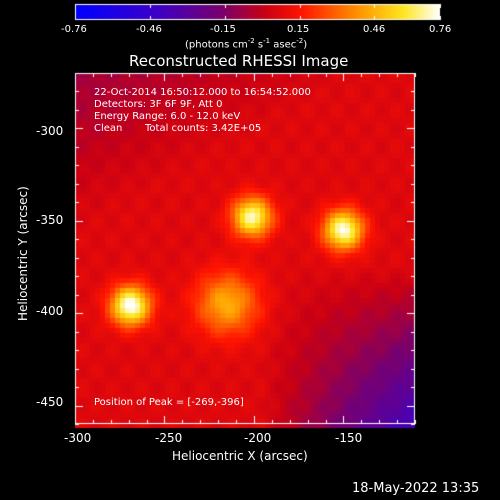  What do you see at coordinates (167, 116) in the screenshot?
I see `energy-range: Energy Range: 6.0 - 12.0 keV` at bounding box center [167, 116].